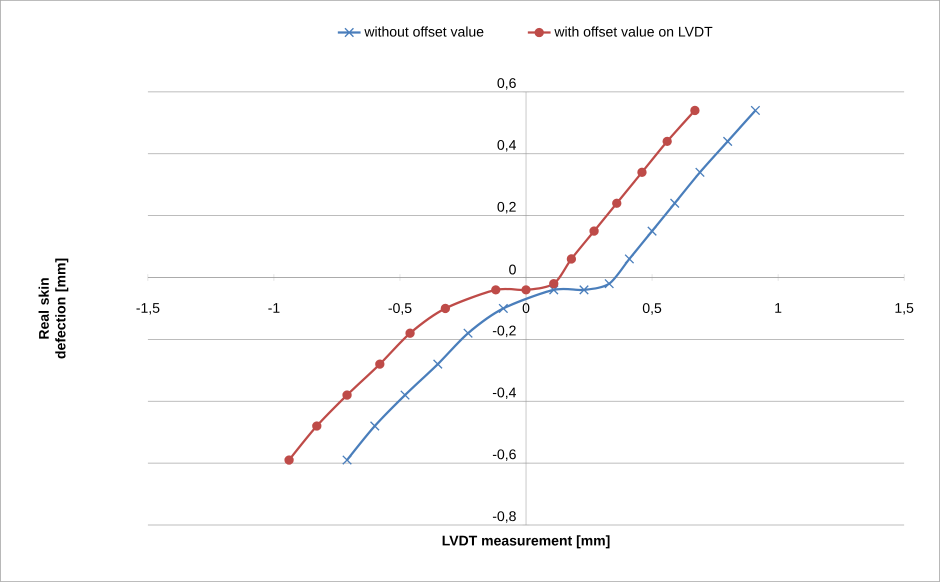 Image resolution: width=940 pixels, height=582 pixels. What do you see at coordinates (148, 309) in the screenshot?
I see `x-tick-label: -1,5` at bounding box center [148, 309].